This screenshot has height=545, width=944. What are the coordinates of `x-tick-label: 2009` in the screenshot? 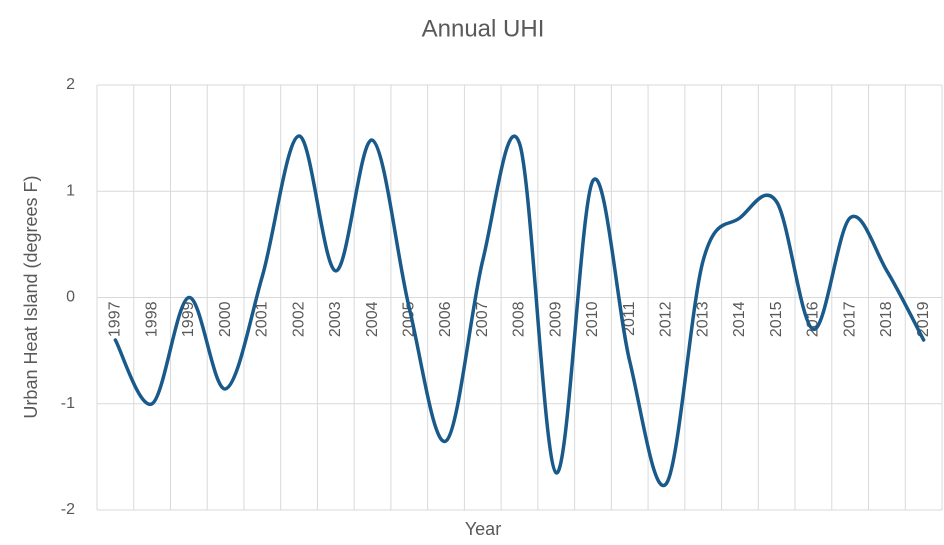 It's located at (555, 319).